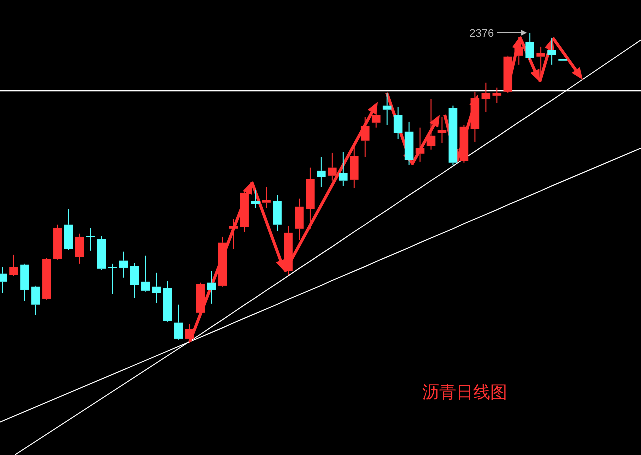 This screenshot has height=455, width=641. What do you see at coordinates (482, 34) in the screenshot?
I see `annotation: 2376` at bounding box center [482, 34].